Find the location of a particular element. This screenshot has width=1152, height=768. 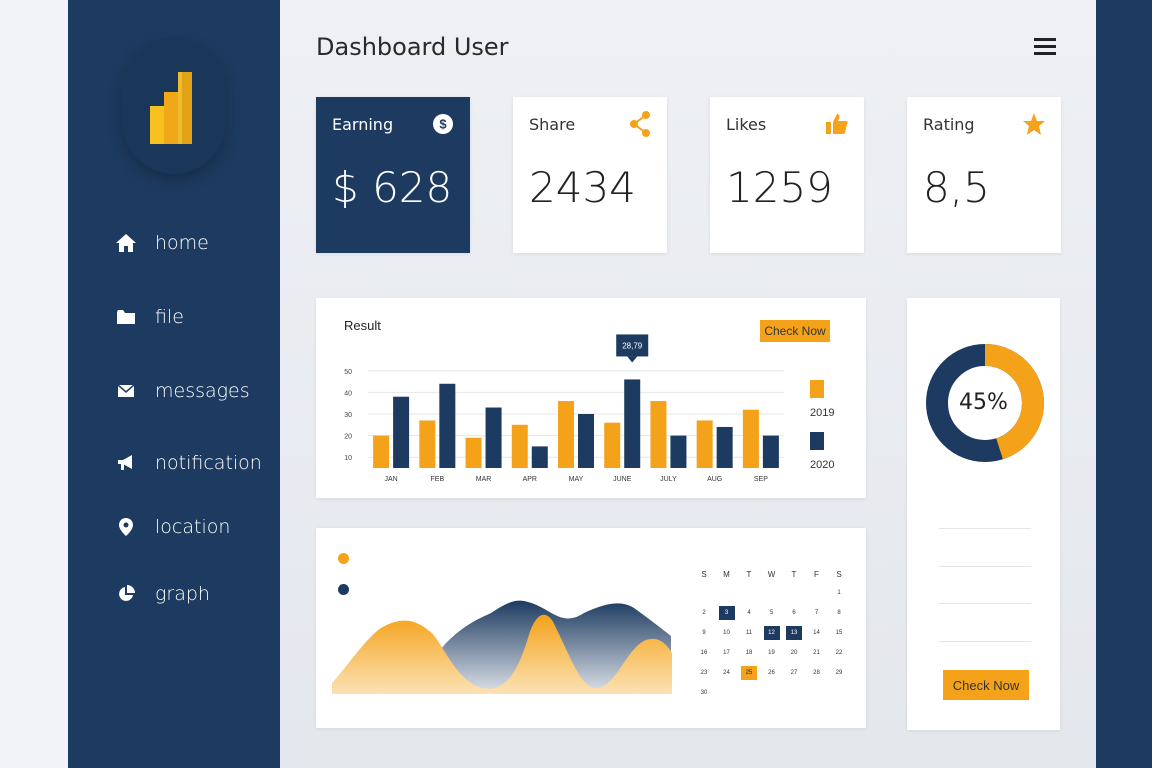

tooltip-value: 28,79 is located at coordinates (632, 345).